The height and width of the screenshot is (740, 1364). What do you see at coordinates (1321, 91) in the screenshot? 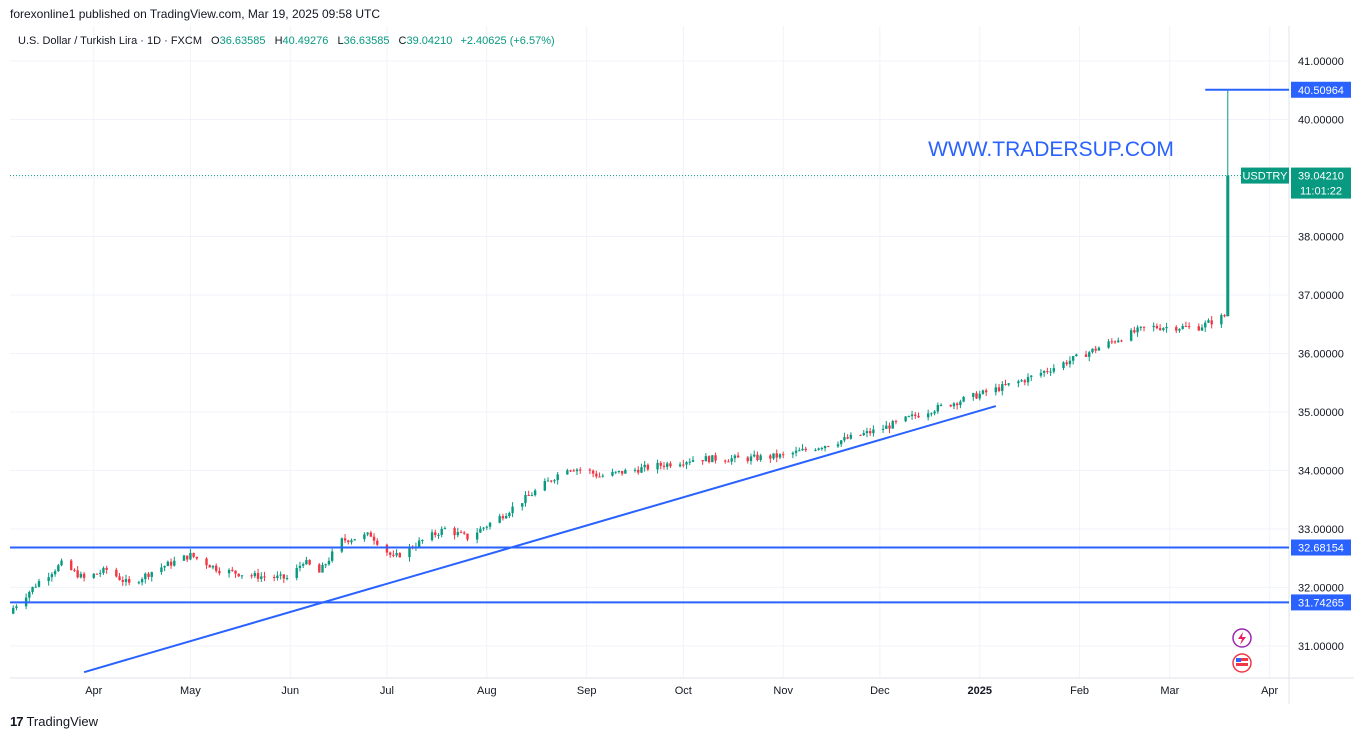
I see `horizontal-line-label: 40.50964` at bounding box center [1321, 91].